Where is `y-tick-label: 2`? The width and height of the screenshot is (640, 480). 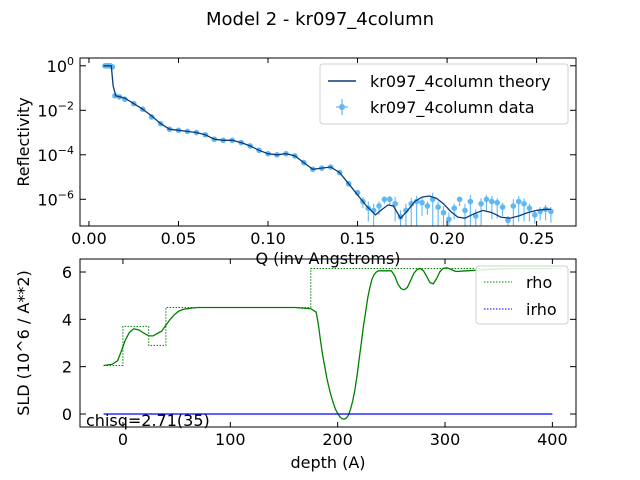 y-tick-label: 2 is located at coordinates (67, 367).